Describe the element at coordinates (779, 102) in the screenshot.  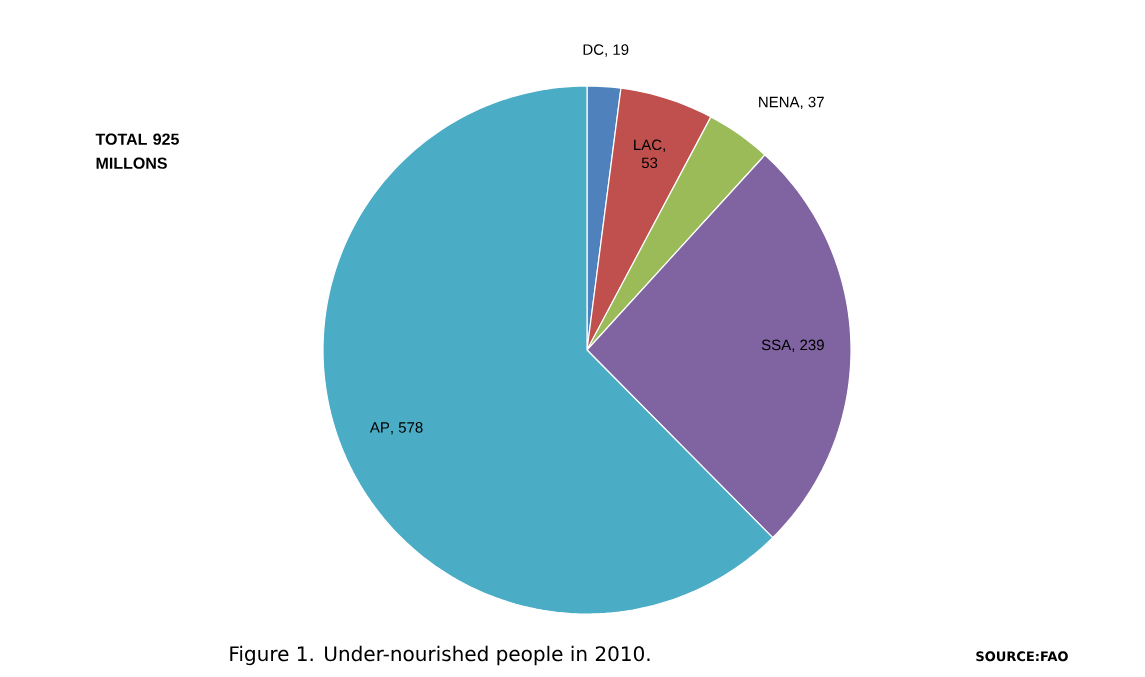
I see `slice-label: NENA` at that location.